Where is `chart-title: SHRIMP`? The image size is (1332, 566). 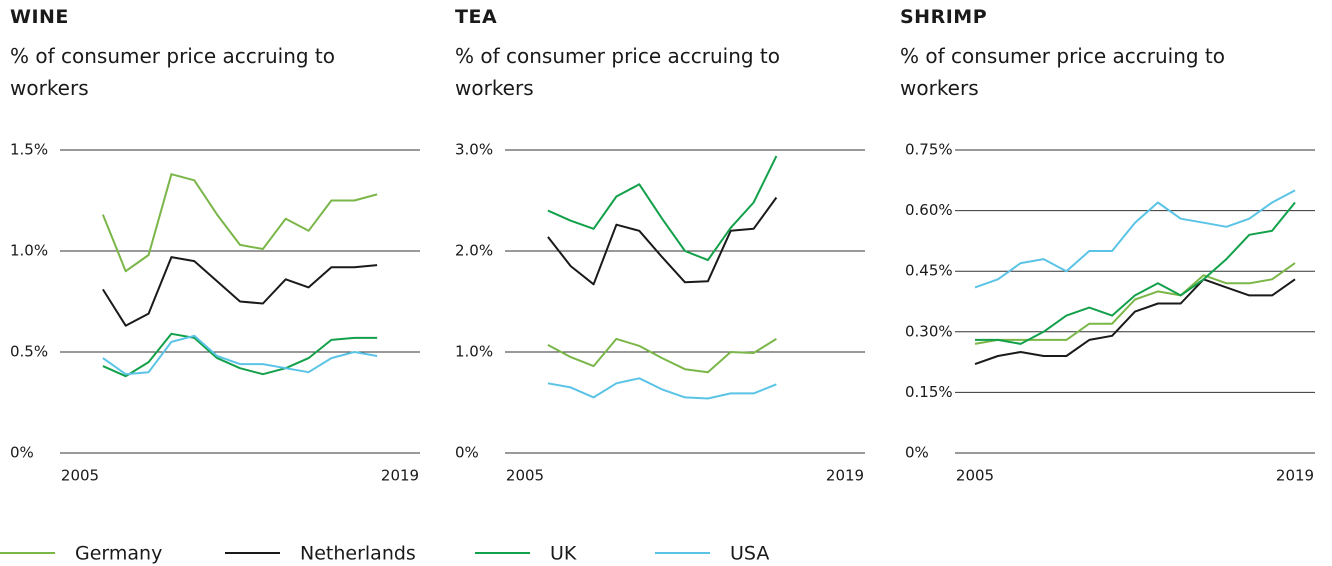
chart-title: SHRIMP is located at coordinates (944, 17).